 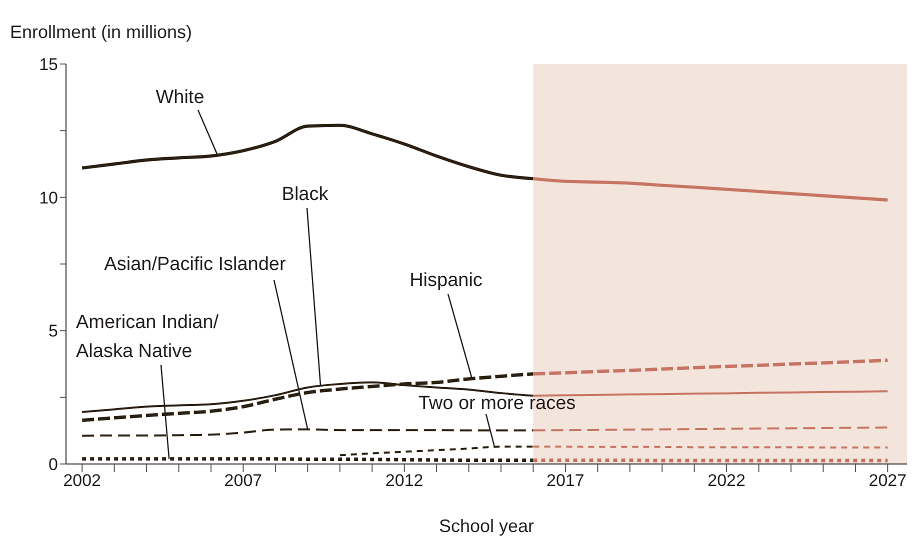 I want to click on x-tick-label: 2027, so click(x=887, y=480).